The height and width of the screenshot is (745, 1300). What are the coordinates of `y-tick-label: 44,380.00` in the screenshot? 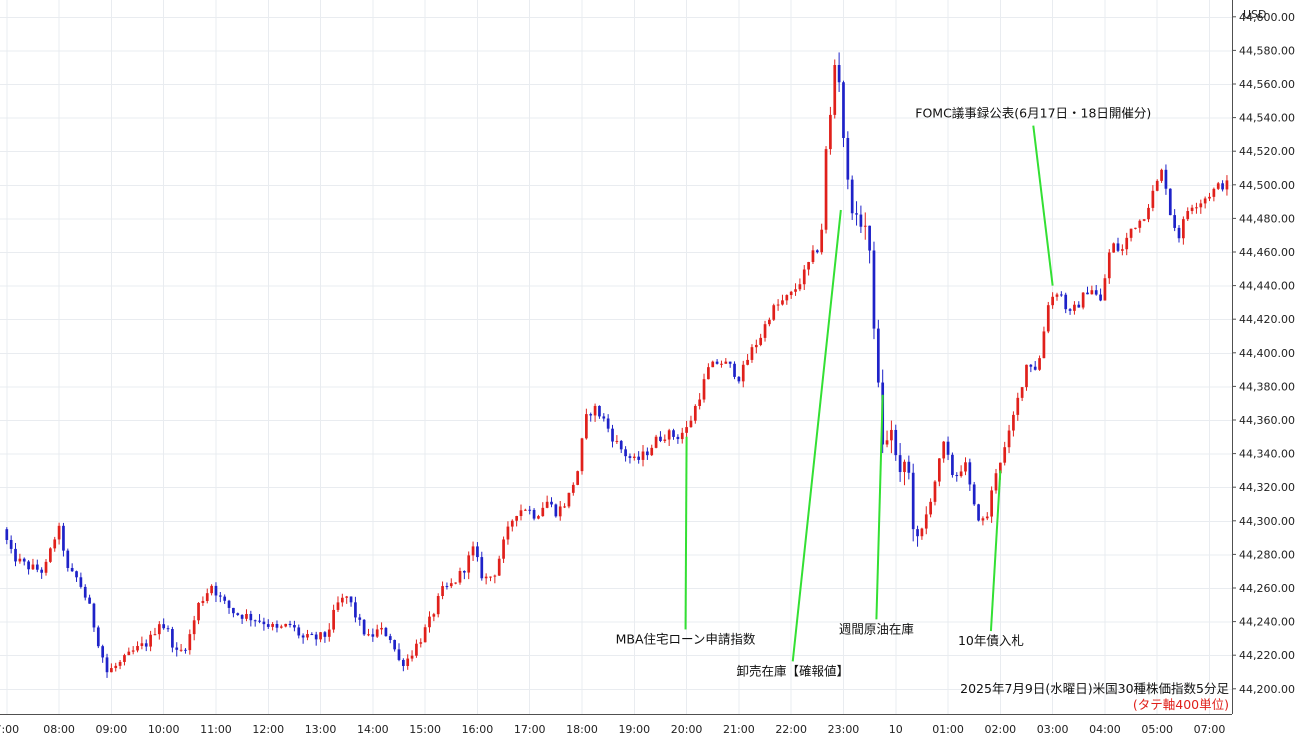 It's located at (1267, 386).